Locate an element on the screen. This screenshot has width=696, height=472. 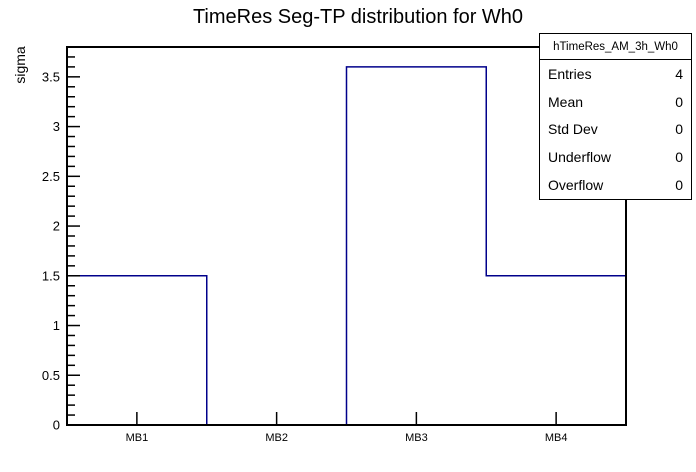
x-axis-bin-label: MB1 is located at coordinates (137, 438).